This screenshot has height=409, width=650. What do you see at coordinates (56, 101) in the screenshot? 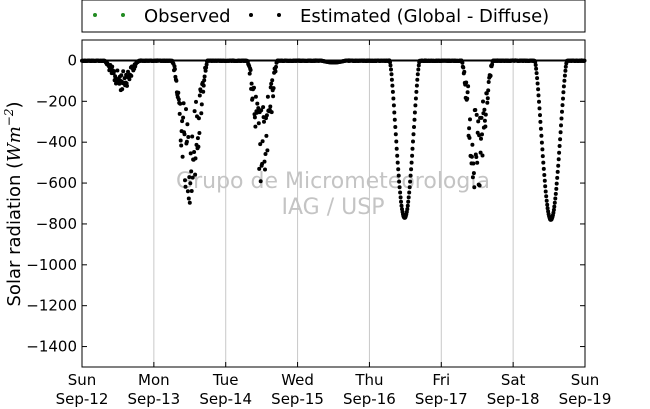
I see `y-tick-label-1: −200` at bounding box center [56, 101].